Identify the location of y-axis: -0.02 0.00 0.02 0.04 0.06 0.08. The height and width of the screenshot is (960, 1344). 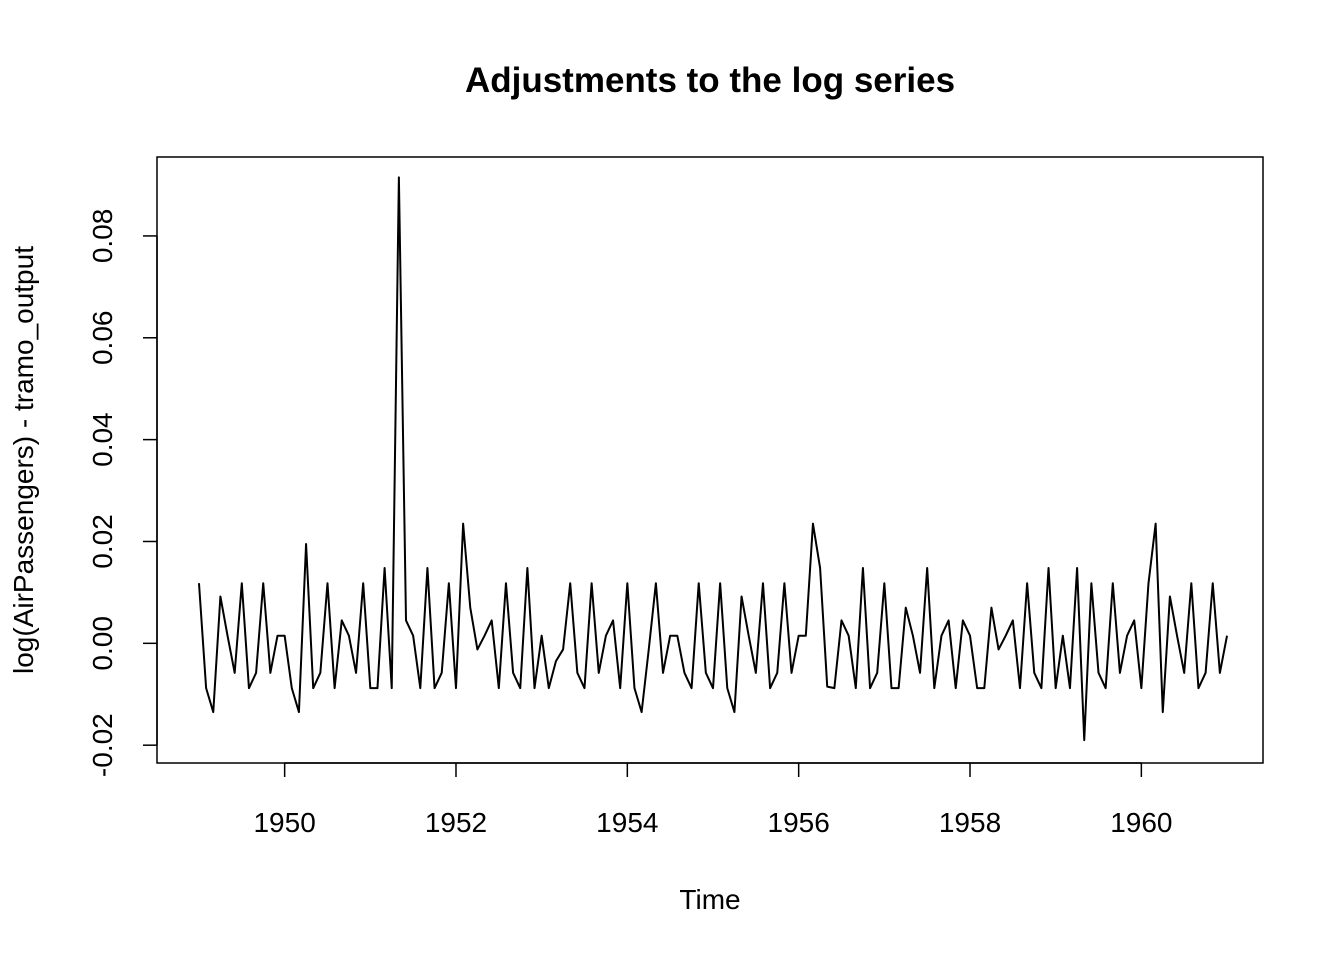
(122, 493).